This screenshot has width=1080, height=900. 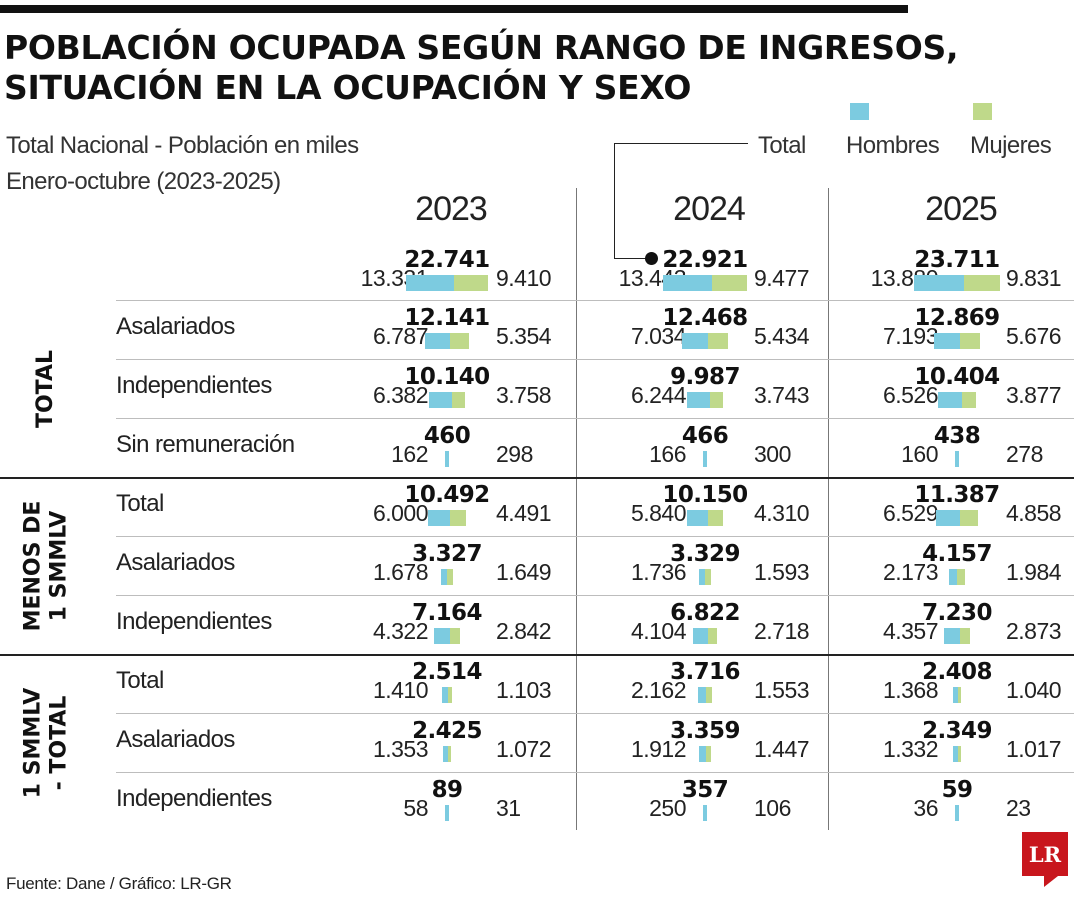 I want to click on mujeres-value: 1.984, so click(x=1034, y=572).